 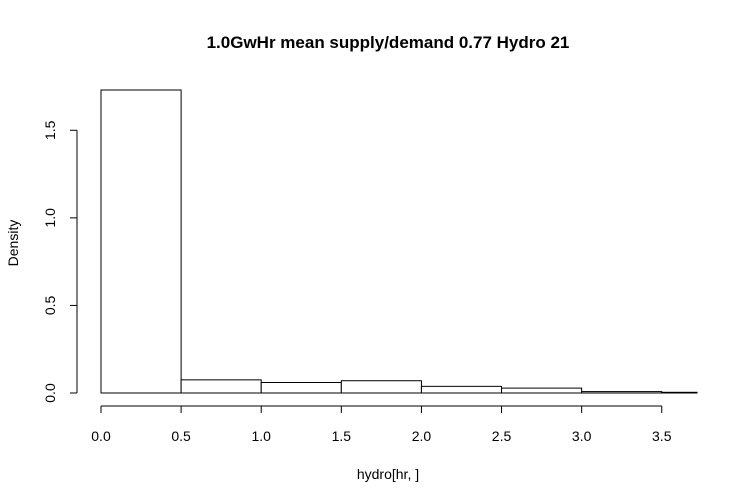 I want to click on y-axis-label: Density, so click(x=13, y=243).